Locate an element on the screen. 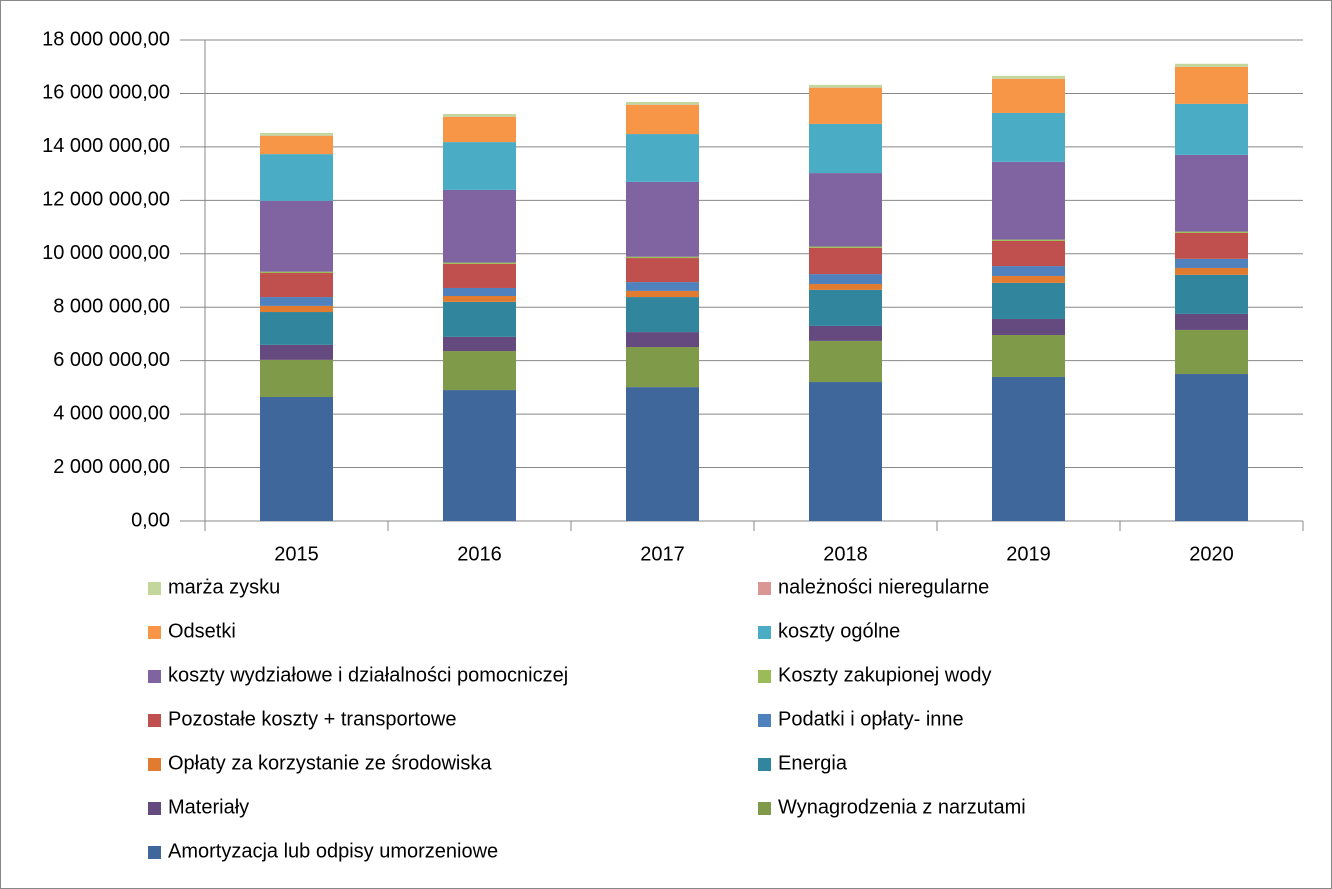 The height and width of the screenshot is (889, 1332). legend-label: Wynagrodzenia z narzutami is located at coordinates (902, 807).